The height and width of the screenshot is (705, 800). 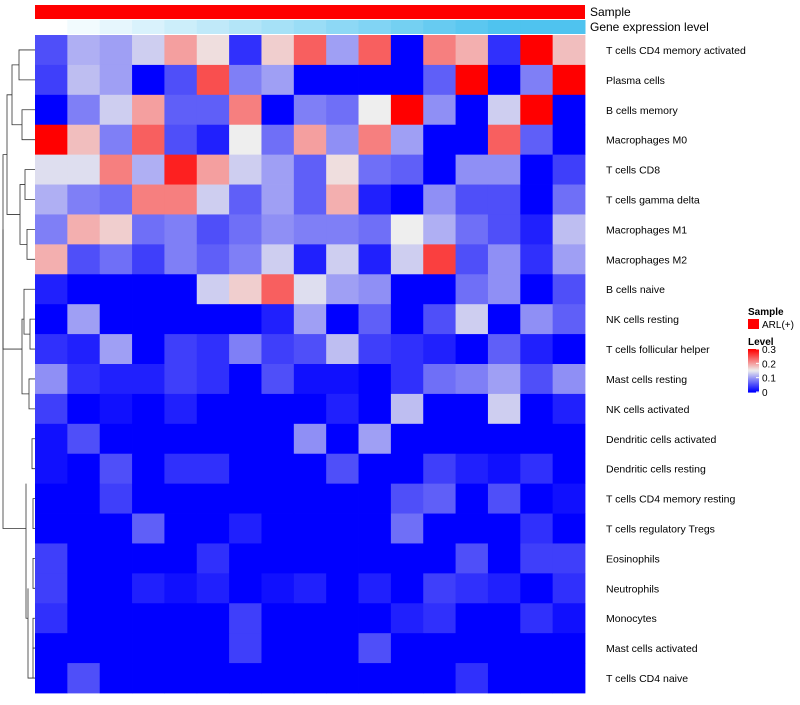 I want to click on legend-level-tick-label: 0.2, so click(x=769, y=364).